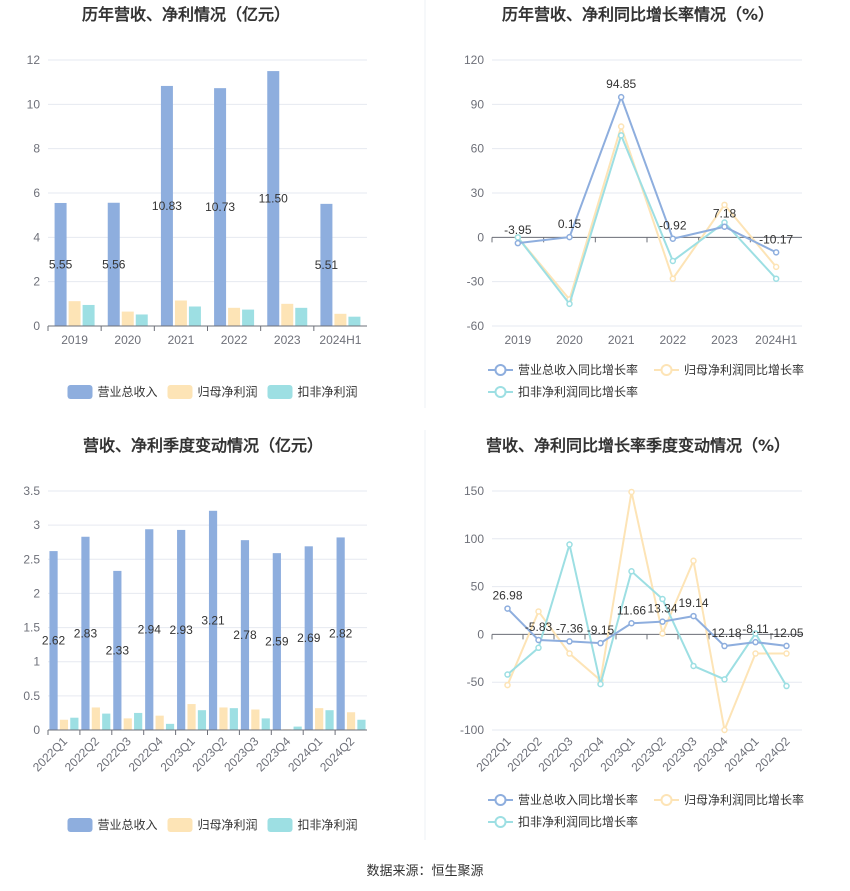 The width and height of the screenshot is (850, 891). Describe the element at coordinates (228, 392) in the screenshot. I see `legend-label: 归母净利润` at that location.